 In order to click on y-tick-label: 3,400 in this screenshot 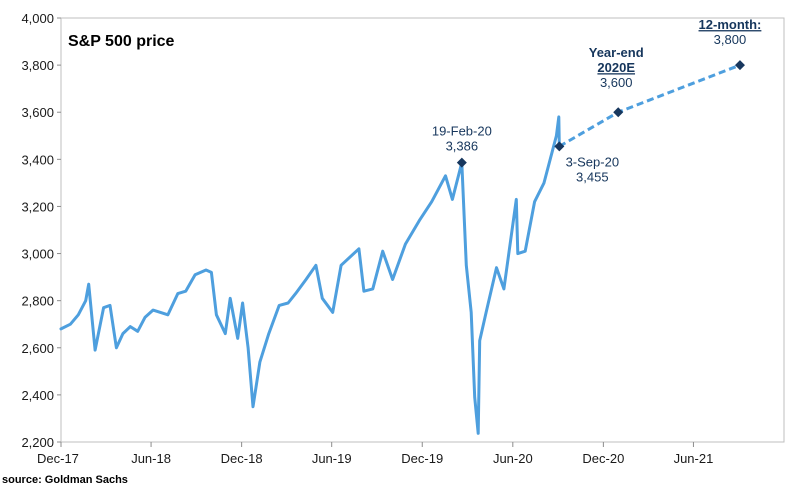, I will do `click(37, 159)`.